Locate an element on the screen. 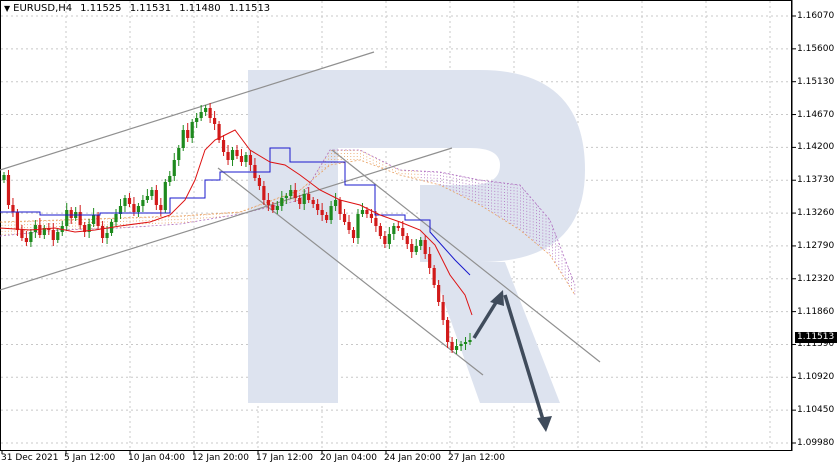 The width and height of the screenshot is (838, 469). price-axis-label: 1.09980 is located at coordinates (816, 443).